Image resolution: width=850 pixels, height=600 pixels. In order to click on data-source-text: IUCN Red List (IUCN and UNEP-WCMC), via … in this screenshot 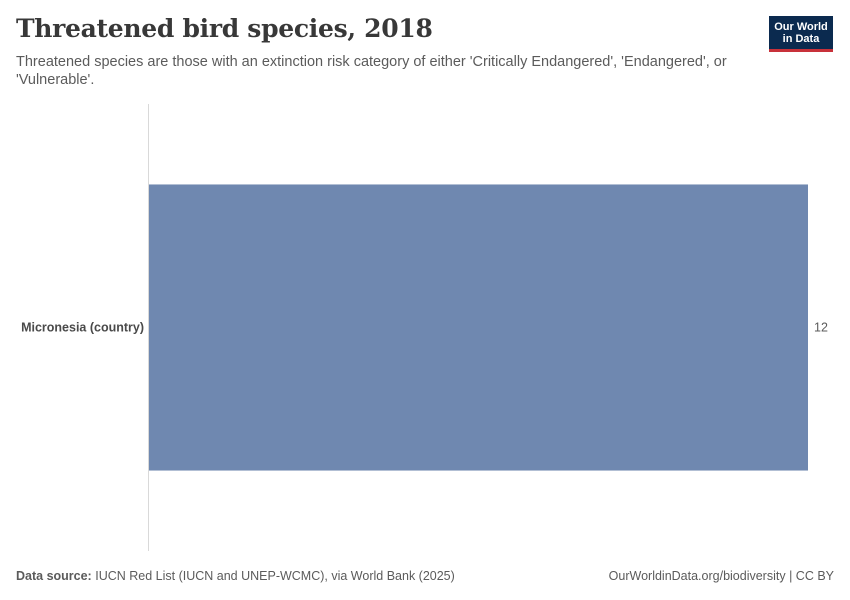, I will do `click(275, 576)`.